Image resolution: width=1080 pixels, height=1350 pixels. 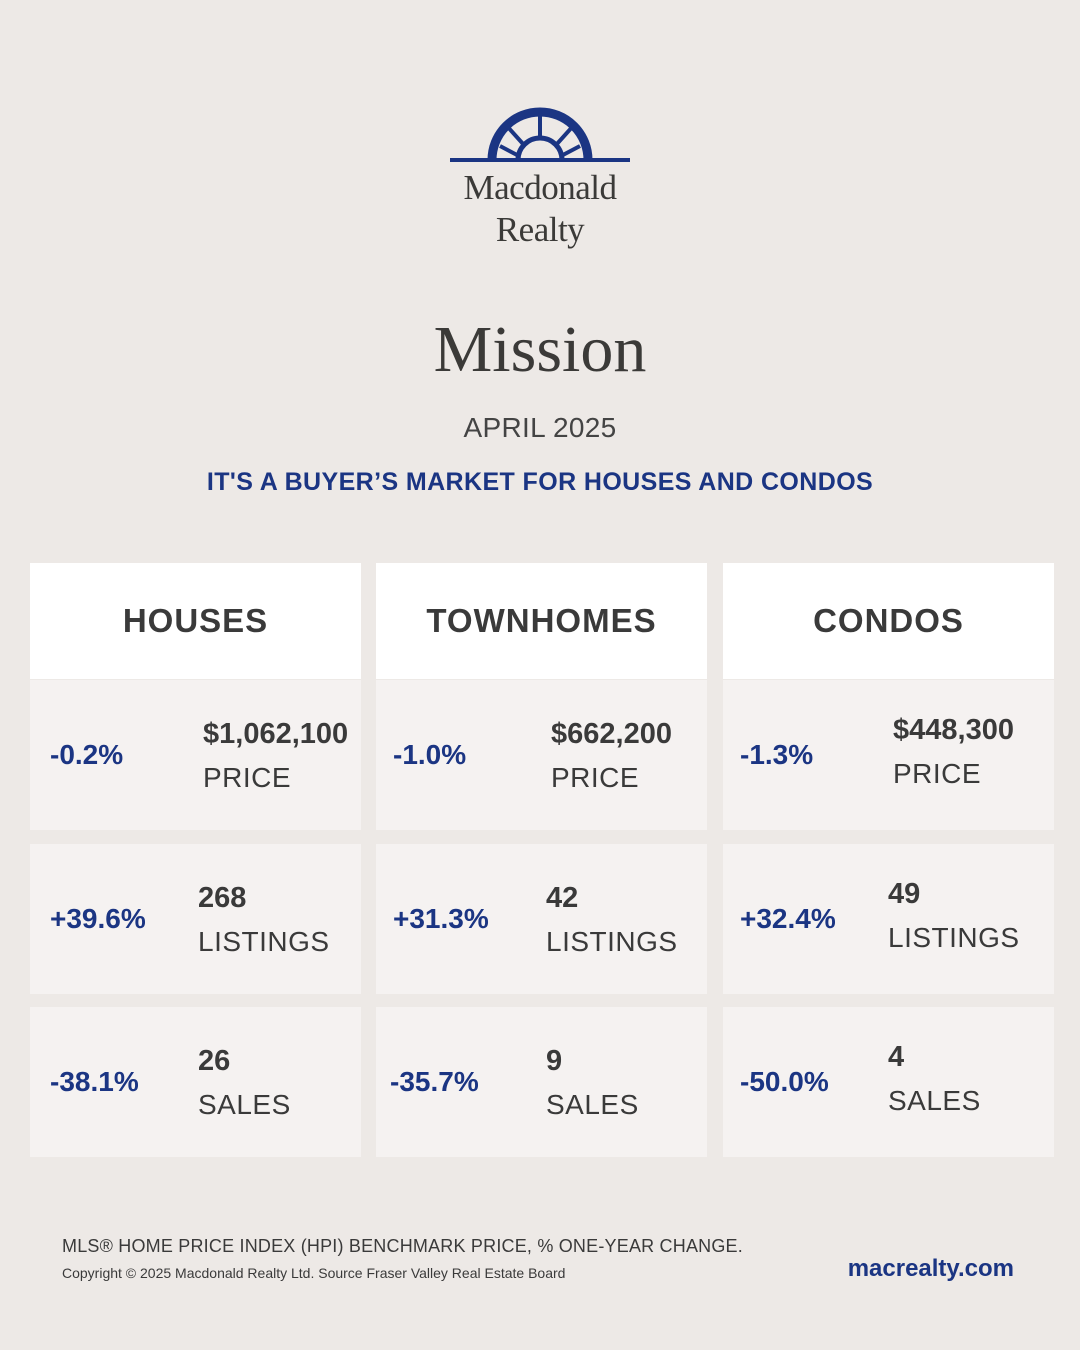 I want to click on brand-logo: Macdonald Realty, so click(x=540, y=180).